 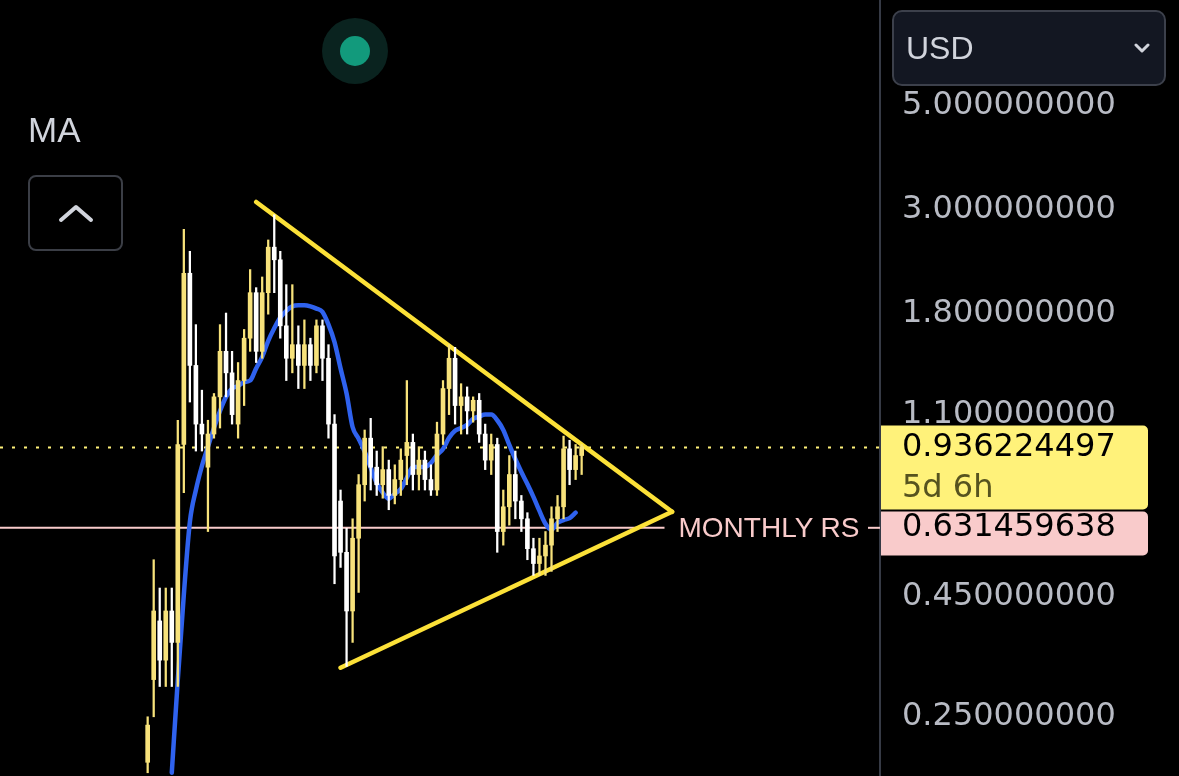 What do you see at coordinates (769, 527) in the screenshot?
I see `ref-line-label: MONTHLY RS` at bounding box center [769, 527].